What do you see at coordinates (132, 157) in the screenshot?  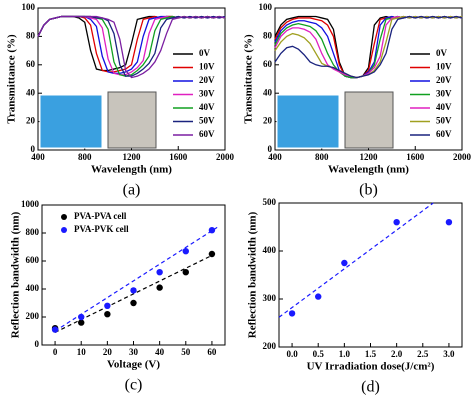 I see `x-tick-label: 1200` at bounding box center [132, 157].